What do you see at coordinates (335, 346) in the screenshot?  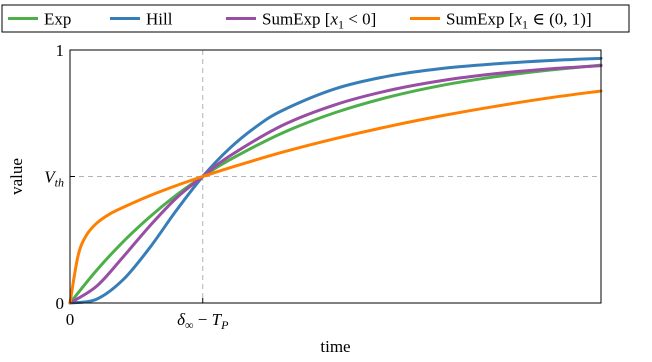 I see `x-axis-label: time` at bounding box center [335, 346].